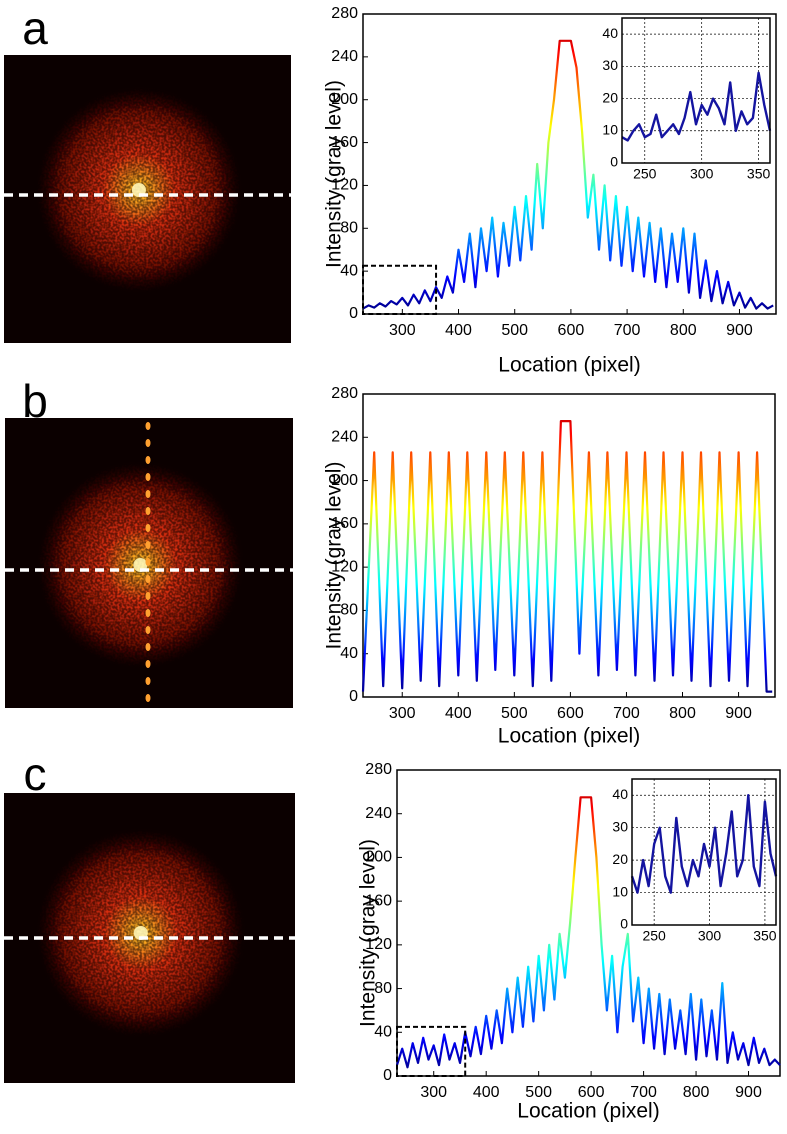 The height and width of the screenshot is (1134, 787). Describe the element at coordinates (35, 774) in the screenshot. I see `panel-label: c` at that location.